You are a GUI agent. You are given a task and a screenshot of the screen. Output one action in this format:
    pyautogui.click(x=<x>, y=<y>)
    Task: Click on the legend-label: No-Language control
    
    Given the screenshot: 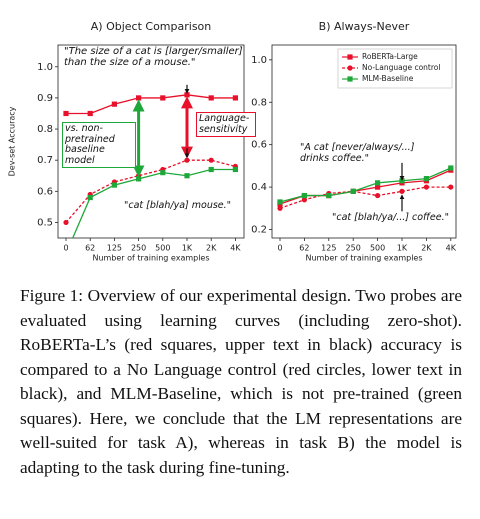 What is the action you would take?
    pyautogui.click(x=401, y=67)
    